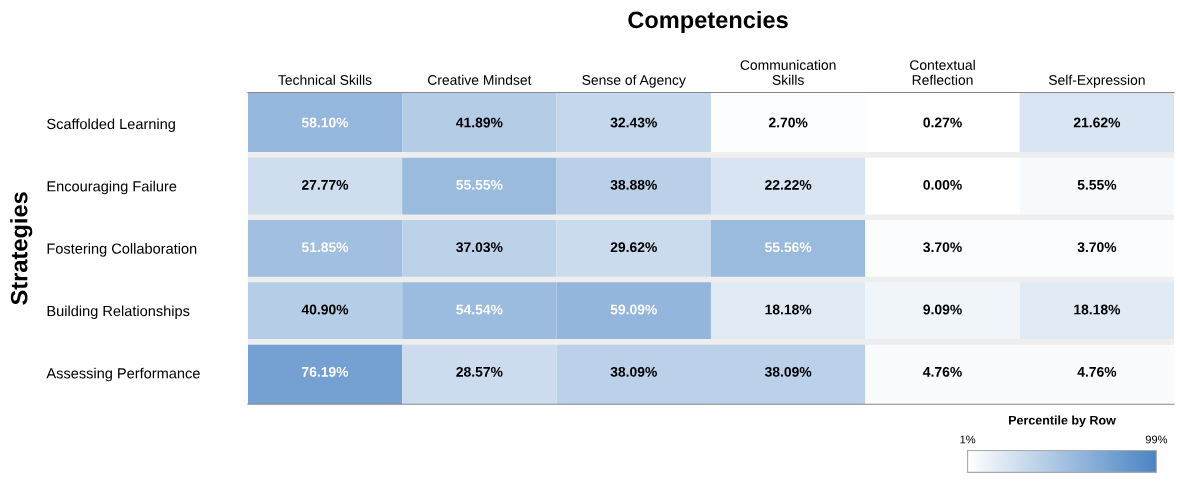  I want to click on y-axis-title: Strategies, so click(21, 248).